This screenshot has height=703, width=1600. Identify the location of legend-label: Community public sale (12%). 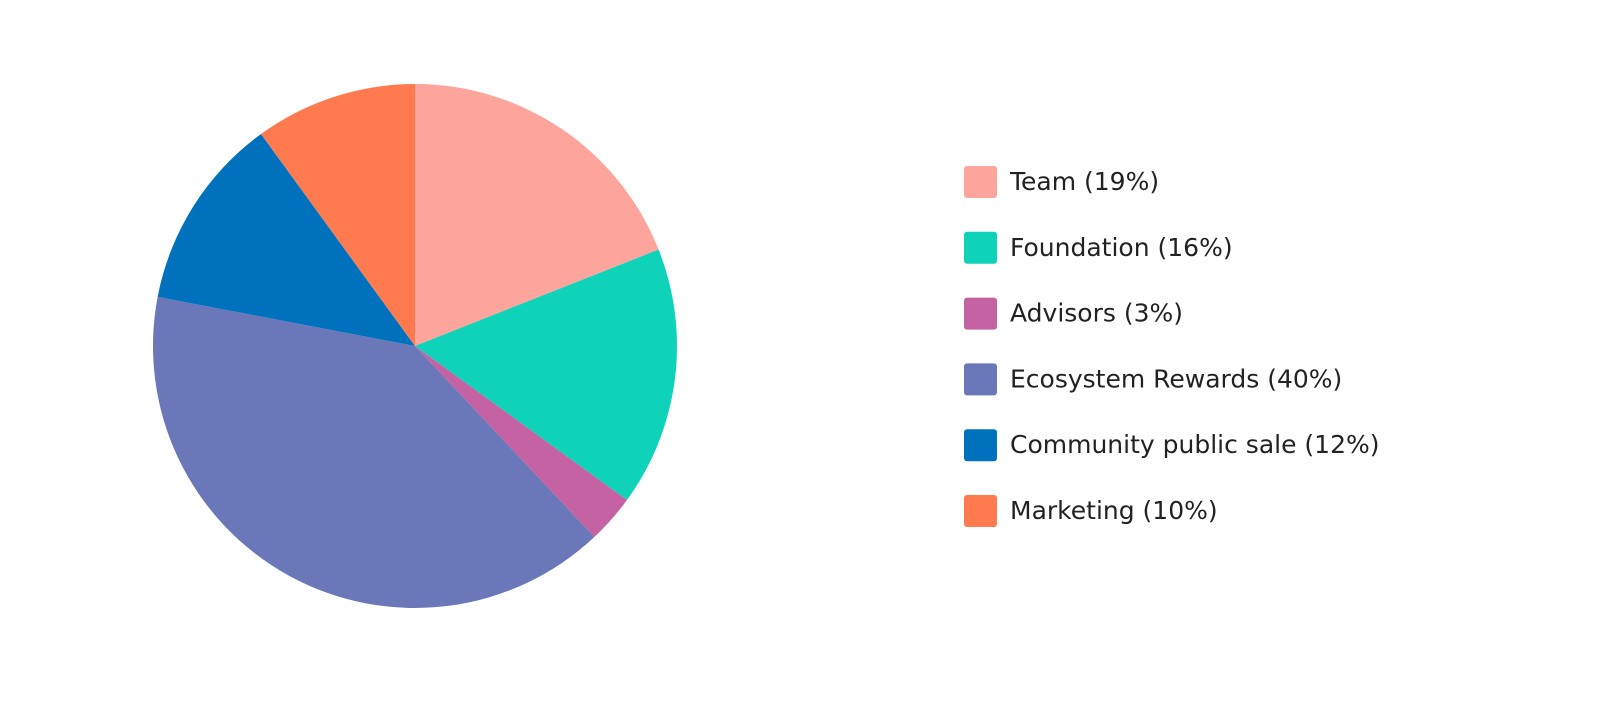
(1195, 444).